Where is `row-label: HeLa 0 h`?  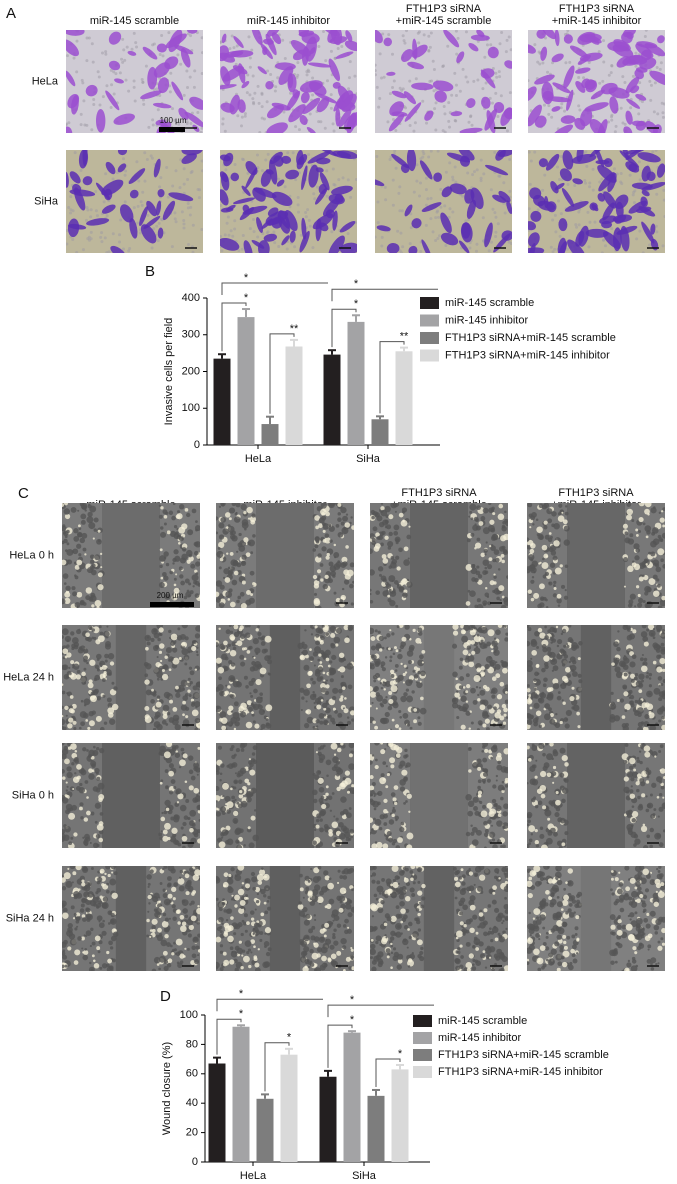
row-label: HeLa 0 h is located at coordinates (31, 555).